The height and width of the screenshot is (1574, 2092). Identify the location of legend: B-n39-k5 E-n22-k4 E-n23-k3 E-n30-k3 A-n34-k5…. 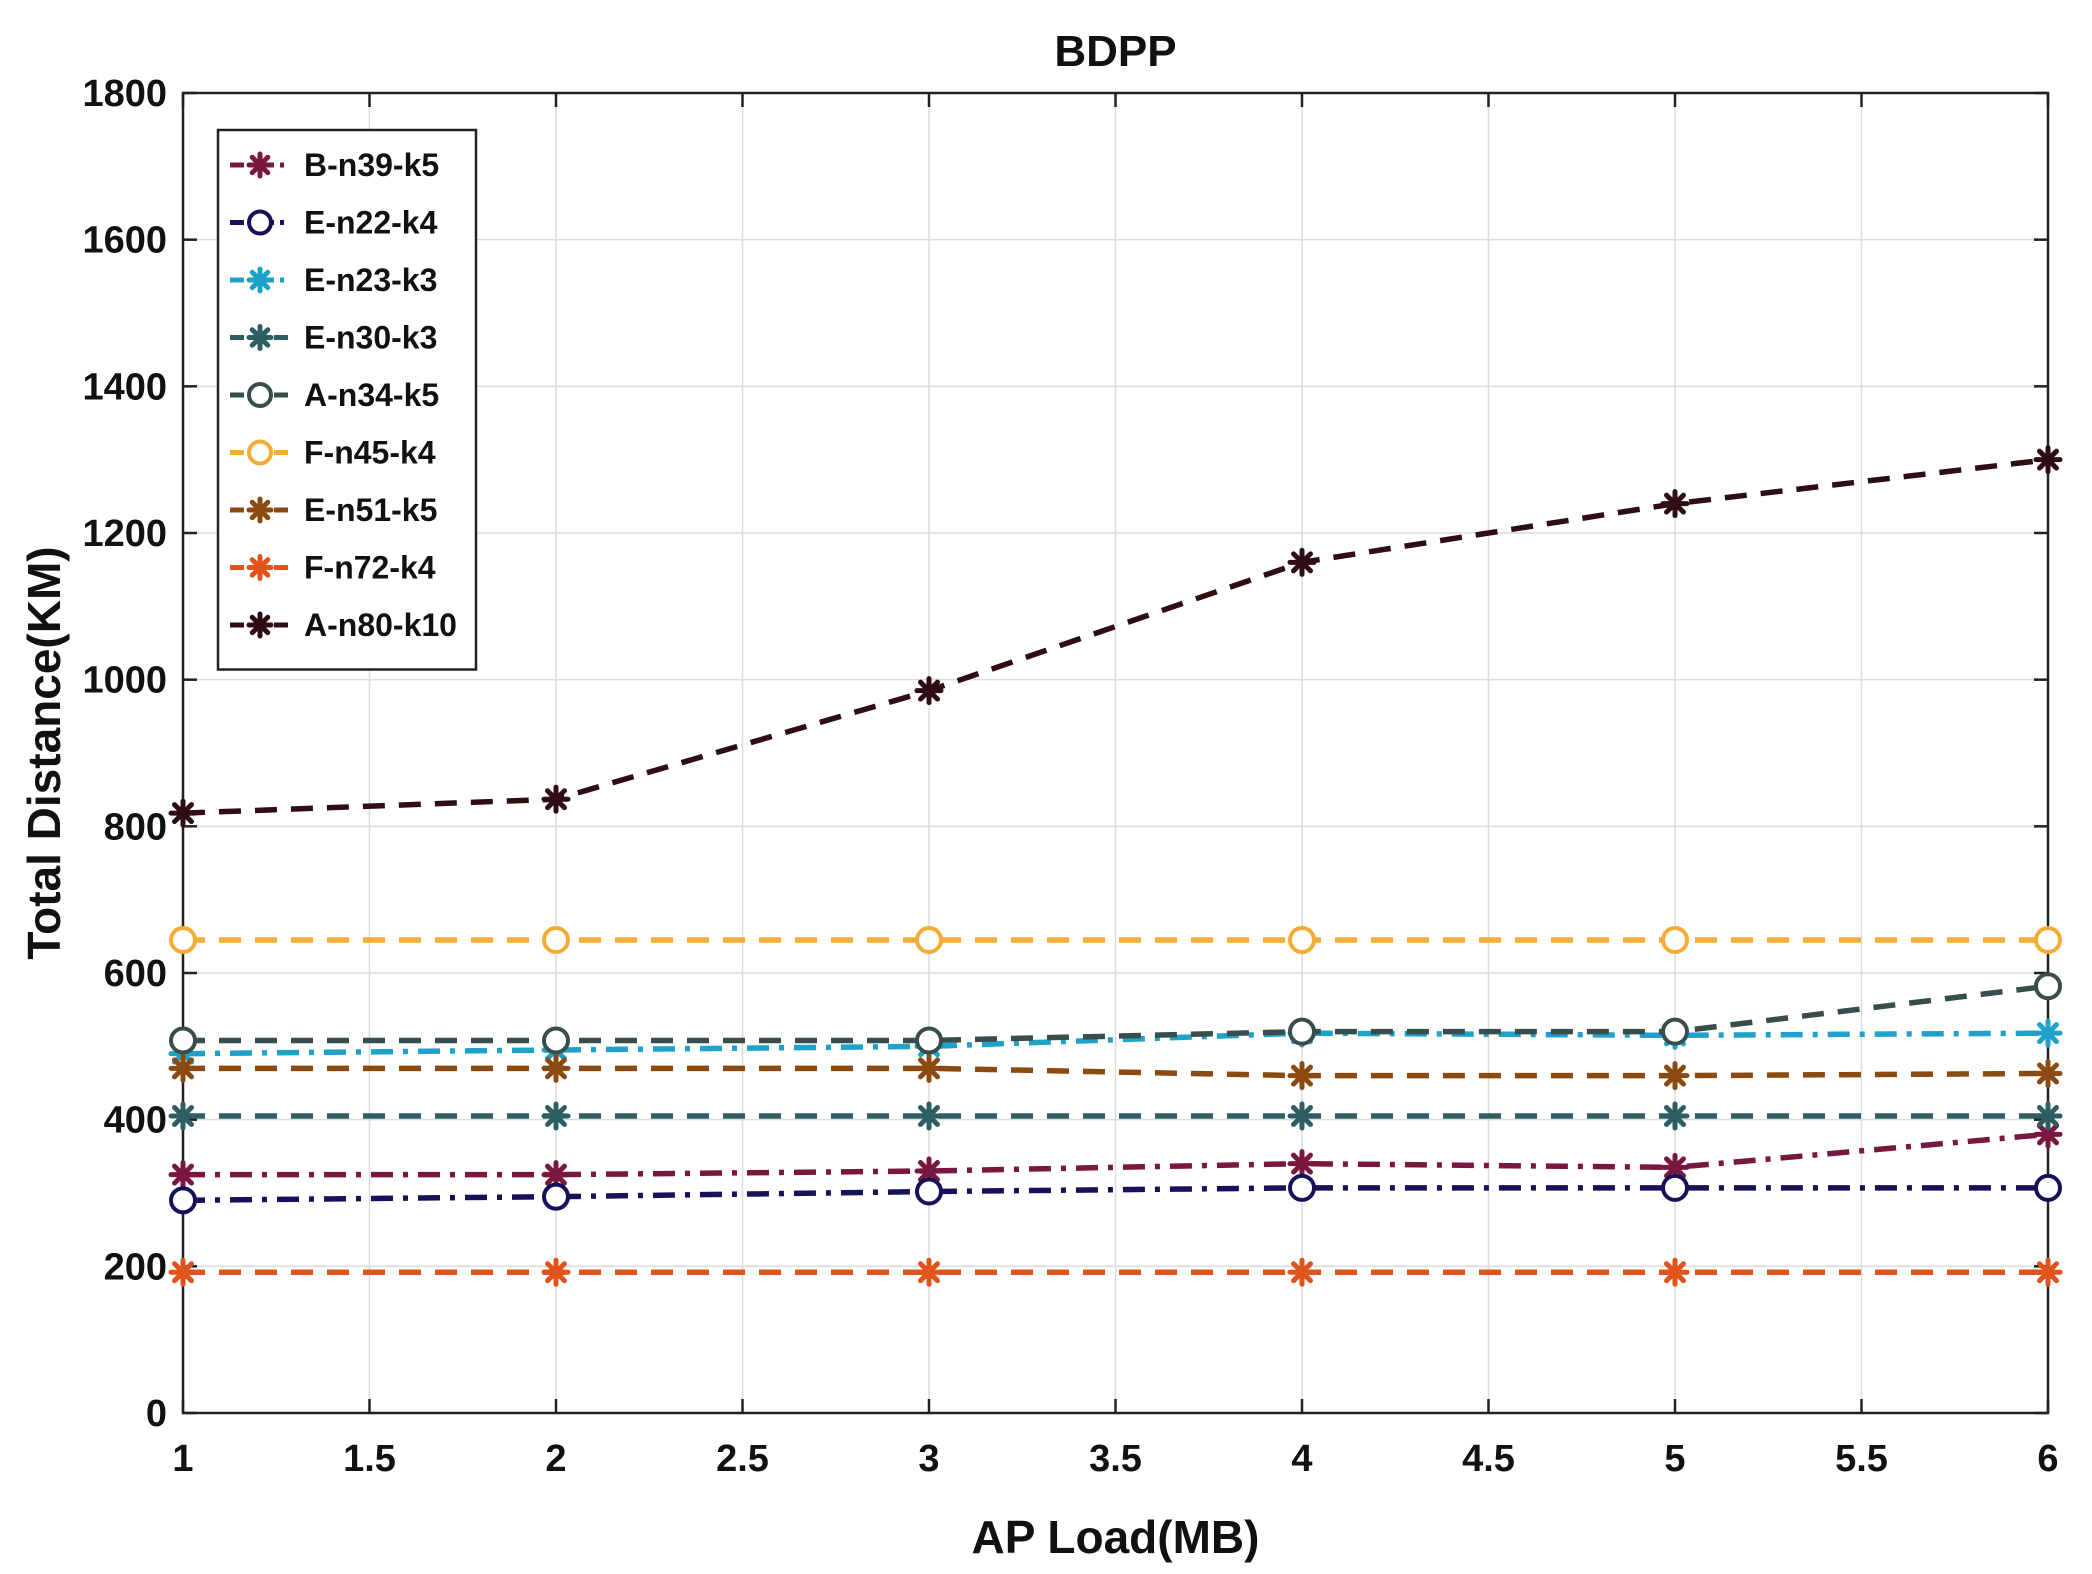
(347, 399).